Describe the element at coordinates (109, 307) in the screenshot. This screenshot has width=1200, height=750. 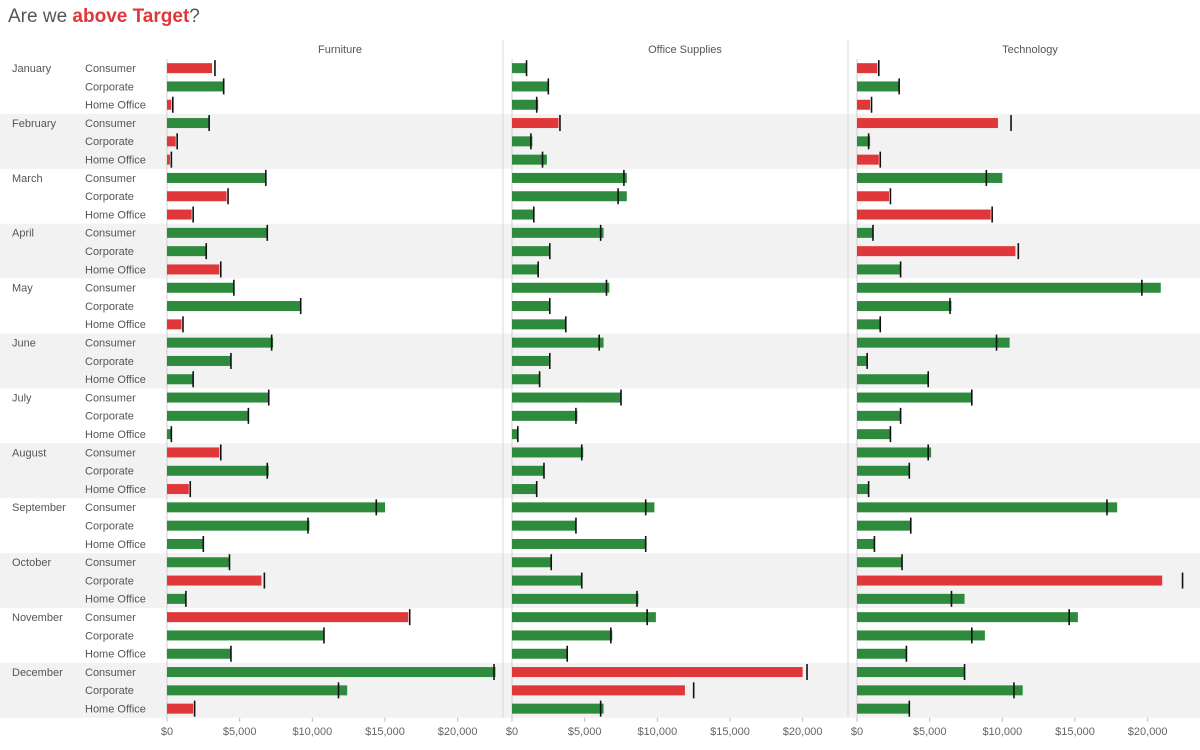
I see `segment-label-may-corporate: Corporate` at that location.